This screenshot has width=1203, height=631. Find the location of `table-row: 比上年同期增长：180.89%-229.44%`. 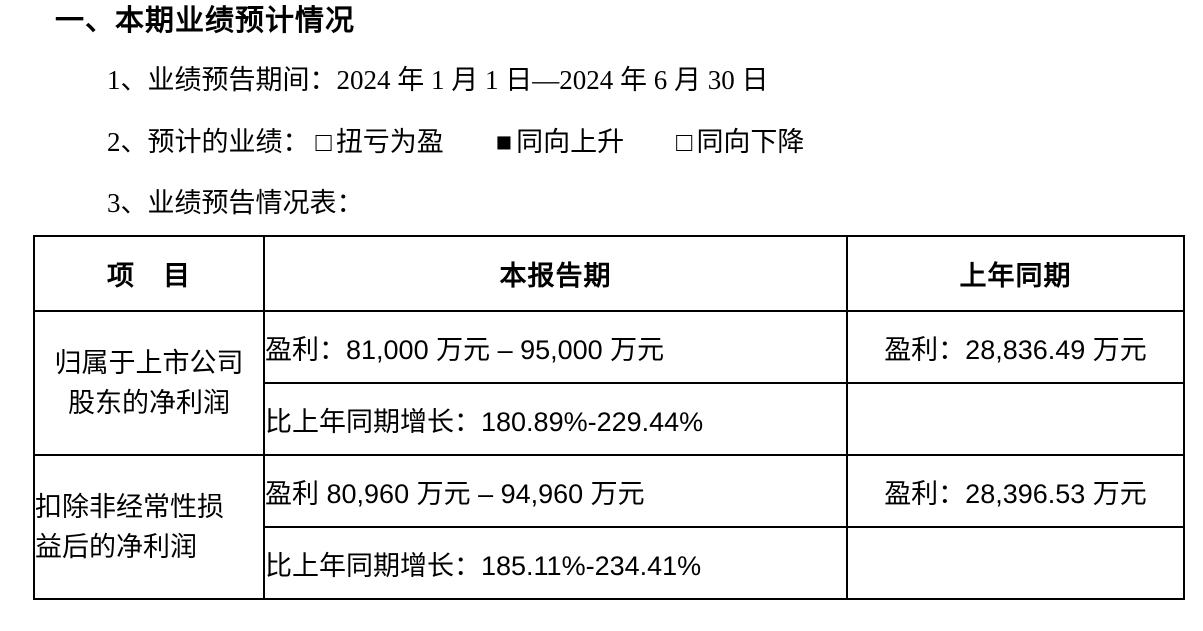

table-row: 比上年同期增长：180.89%-229.44% is located at coordinates (609, 419).